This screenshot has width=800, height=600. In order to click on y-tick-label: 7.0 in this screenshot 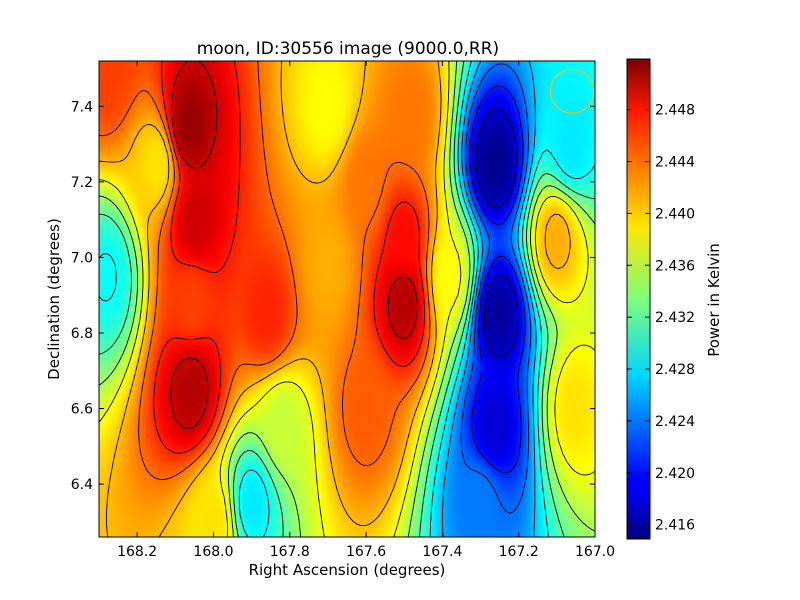, I will do `click(82, 258)`.